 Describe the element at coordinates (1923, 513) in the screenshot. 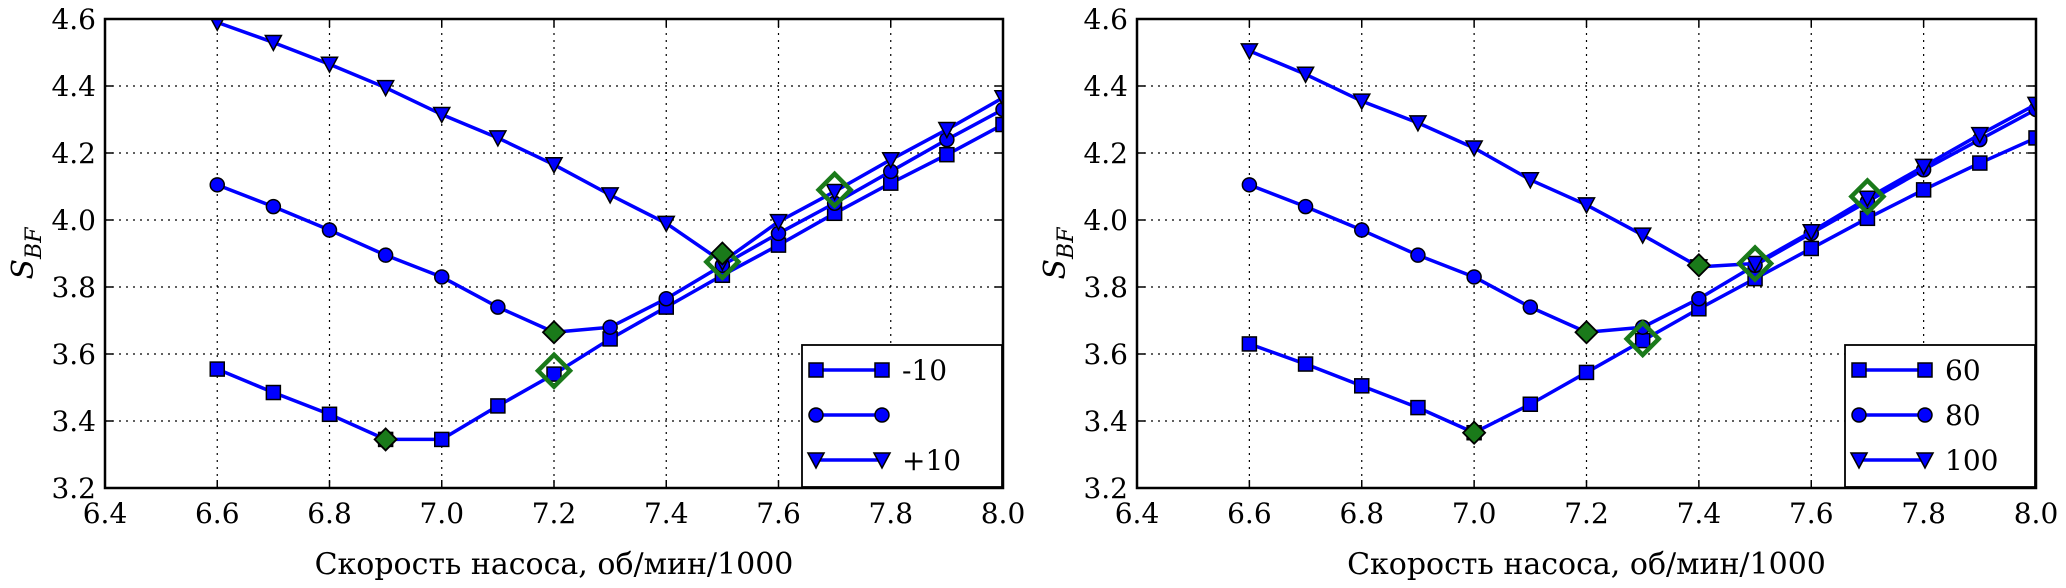

I see `x-tick-label: 7.8` at that location.